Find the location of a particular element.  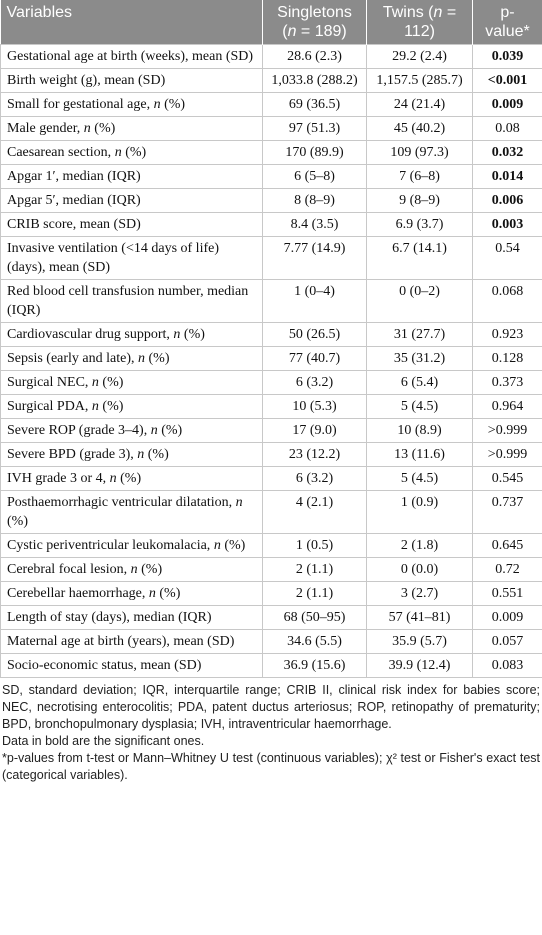

value-cell: >0.999 is located at coordinates (507, 454).